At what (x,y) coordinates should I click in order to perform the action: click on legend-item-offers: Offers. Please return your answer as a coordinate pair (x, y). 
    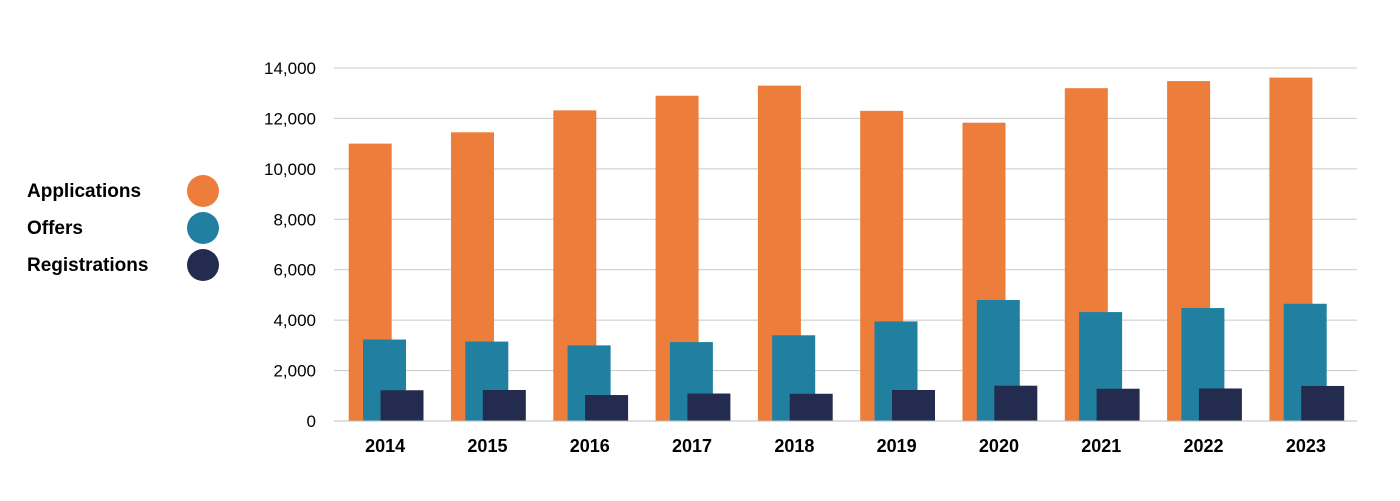
    Looking at the image, I should click on (127, 229).